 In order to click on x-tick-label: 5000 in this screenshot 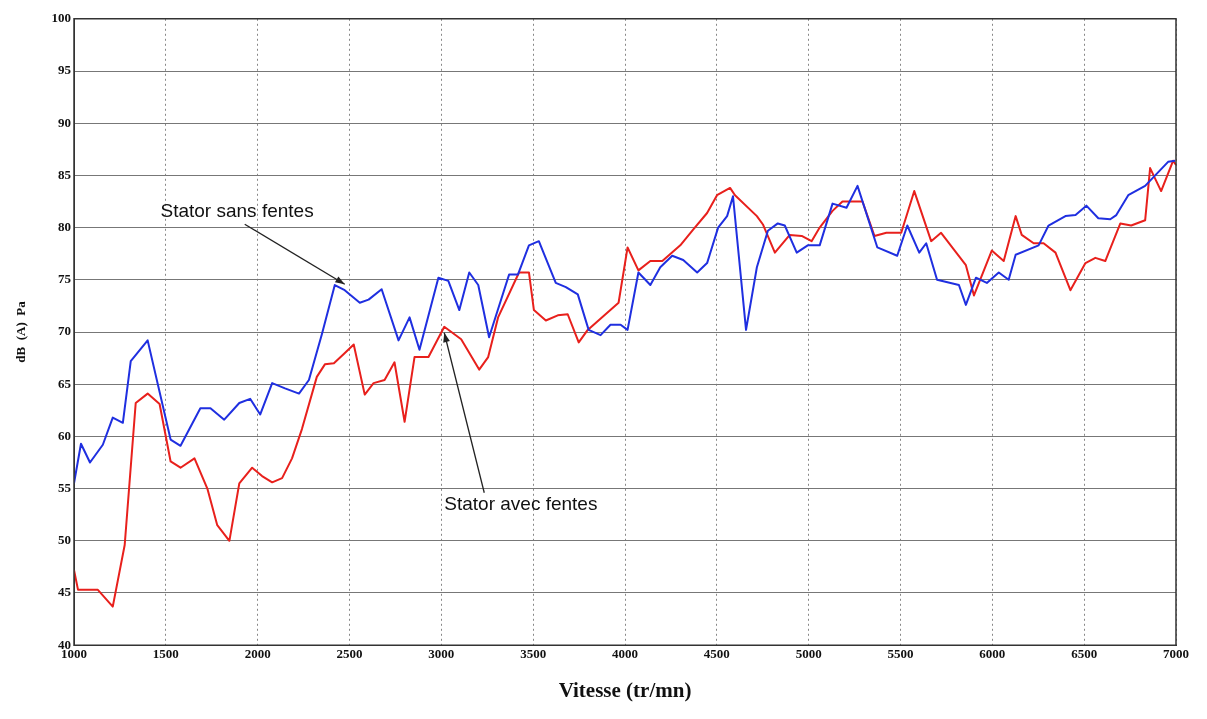, I will do `click(808, 654)`.